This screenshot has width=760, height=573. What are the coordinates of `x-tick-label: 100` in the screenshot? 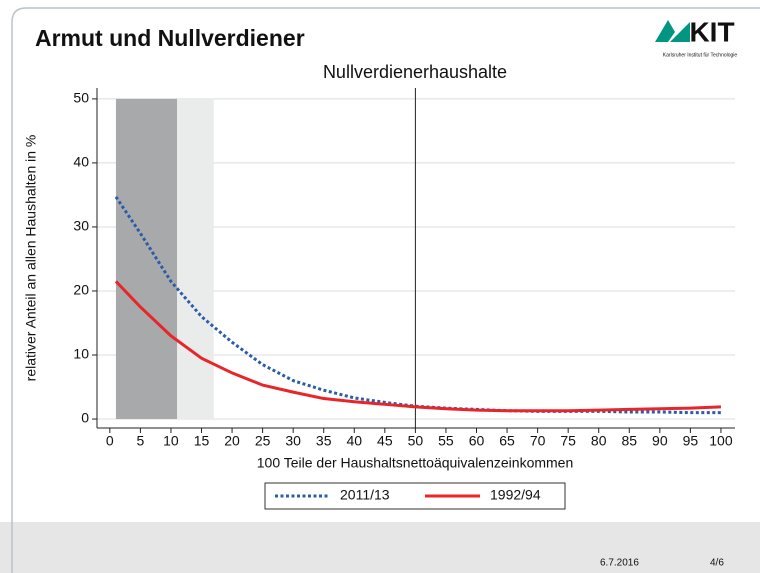 It's located at (721, 441).